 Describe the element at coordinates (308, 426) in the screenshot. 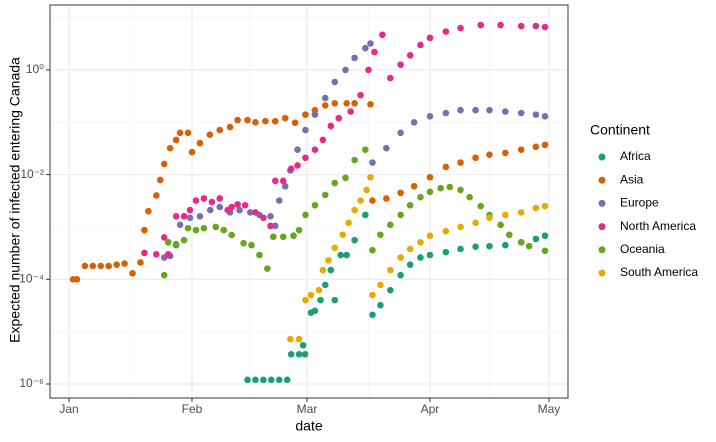

I see `x-axis-title: date` at that location.